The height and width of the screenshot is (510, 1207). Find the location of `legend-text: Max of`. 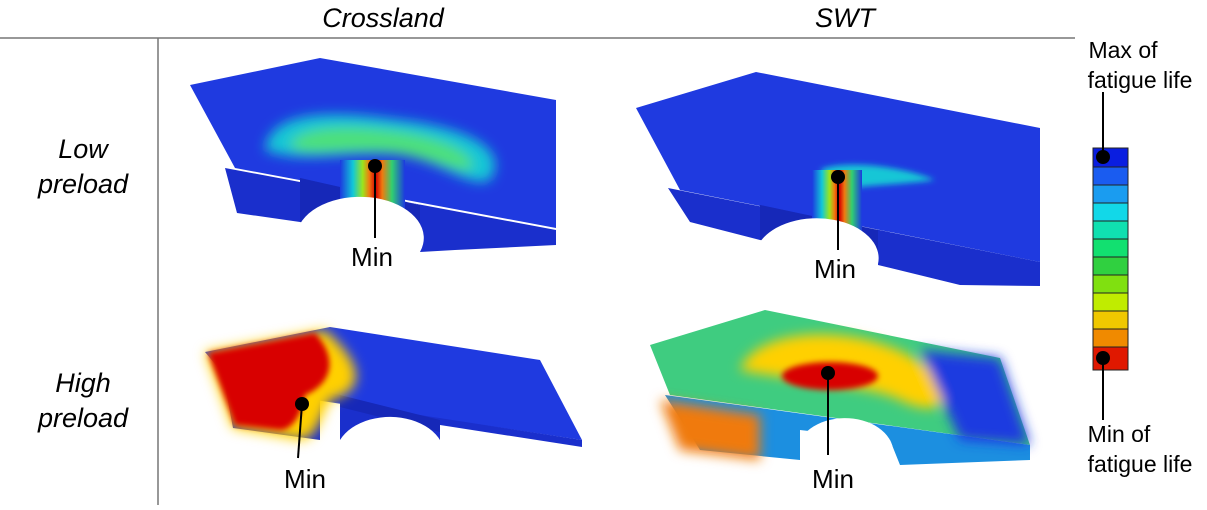

legend-text: Max of is located at coordinates (1123, 50).